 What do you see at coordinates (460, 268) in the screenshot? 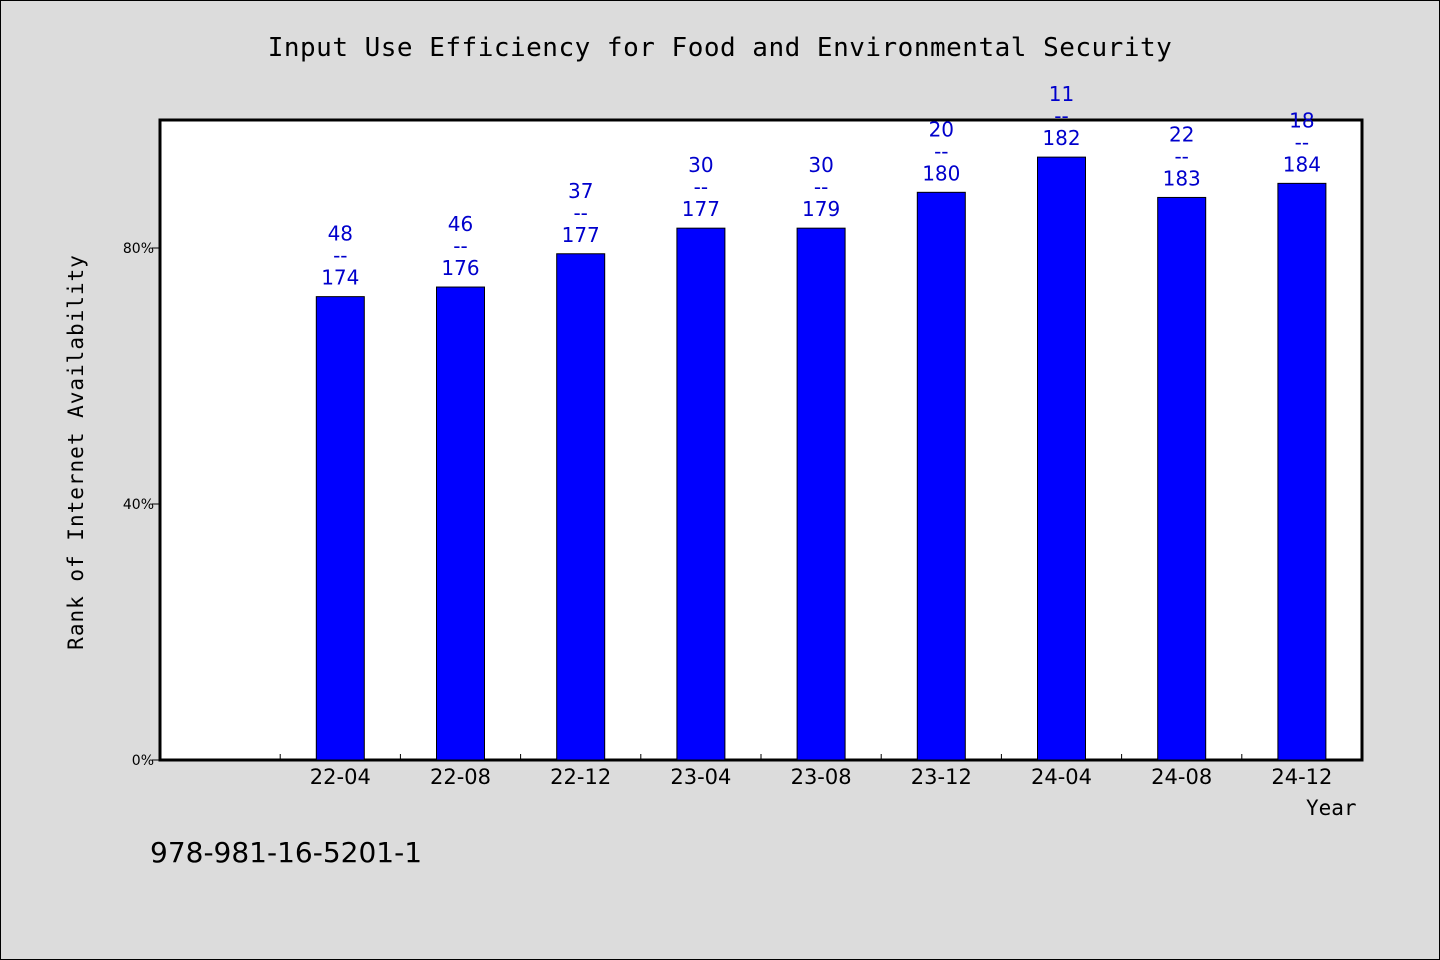
I see `bar-data-label: 176` at bounding box center [460, 268].